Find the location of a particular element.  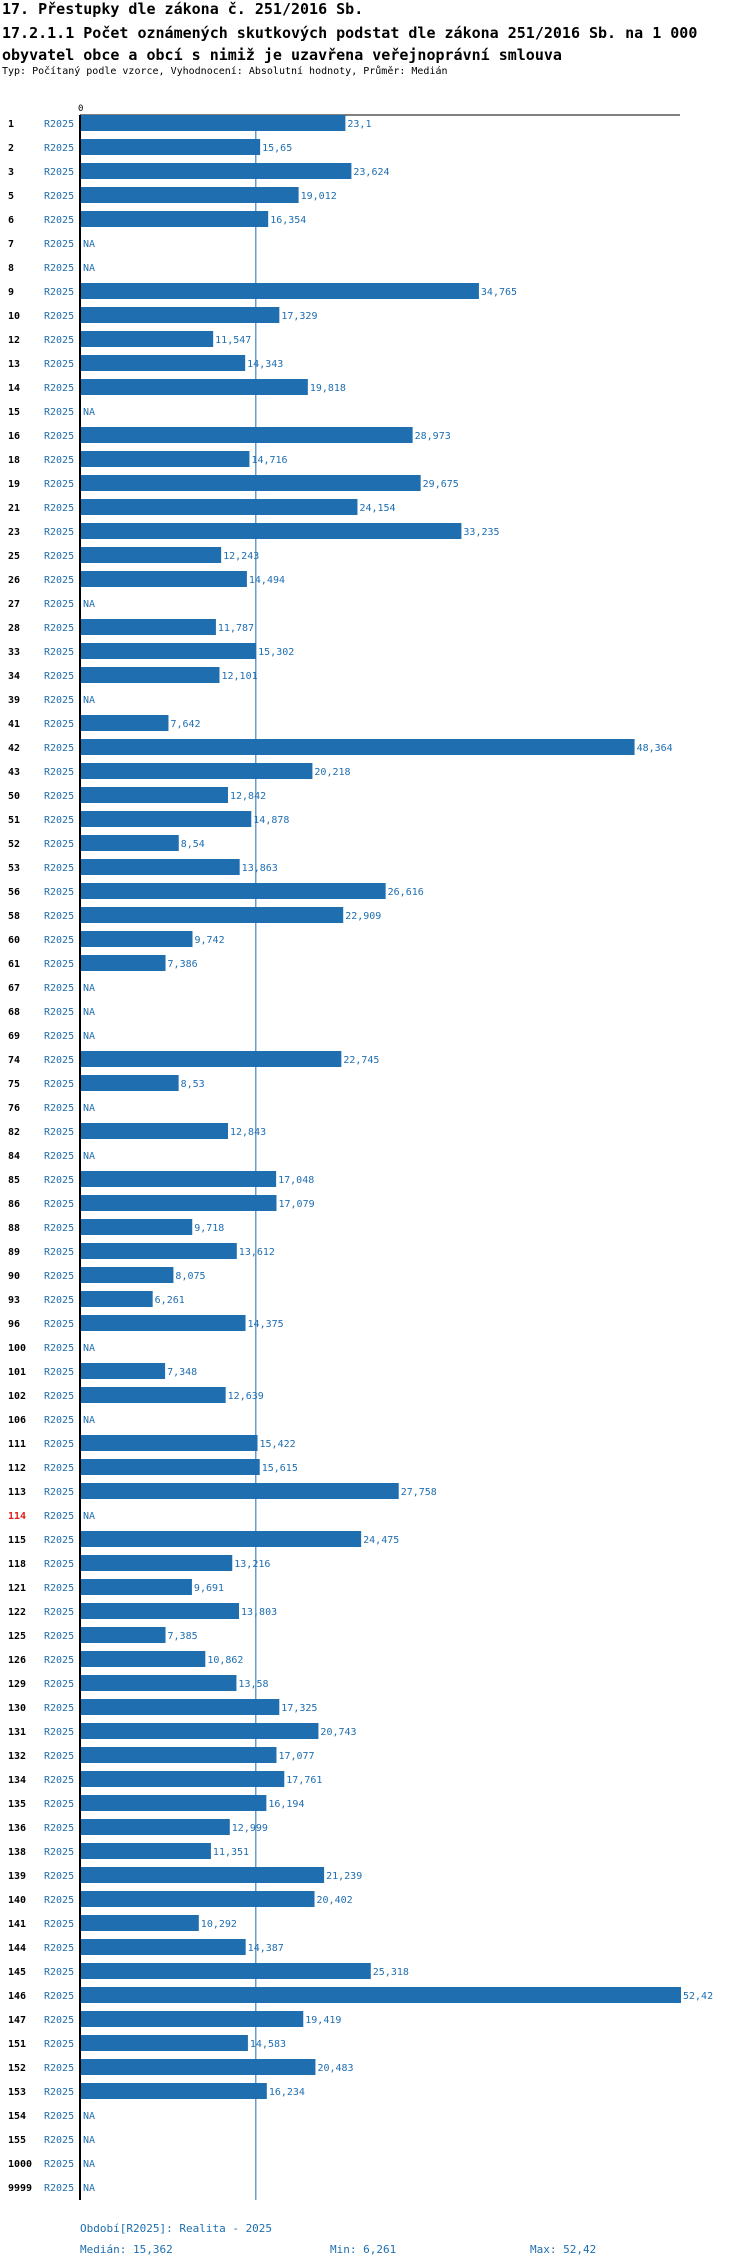

category-label: 9999 is located at coordinates (20, 2188).